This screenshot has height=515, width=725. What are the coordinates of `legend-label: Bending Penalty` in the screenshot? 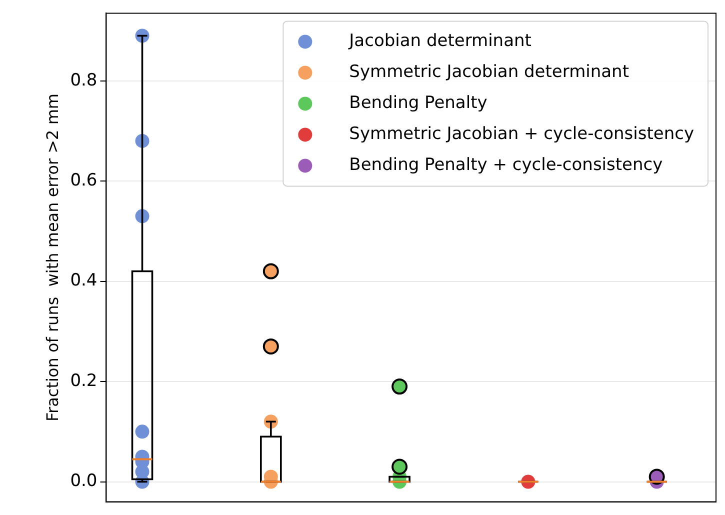 It's located at (418, 103).